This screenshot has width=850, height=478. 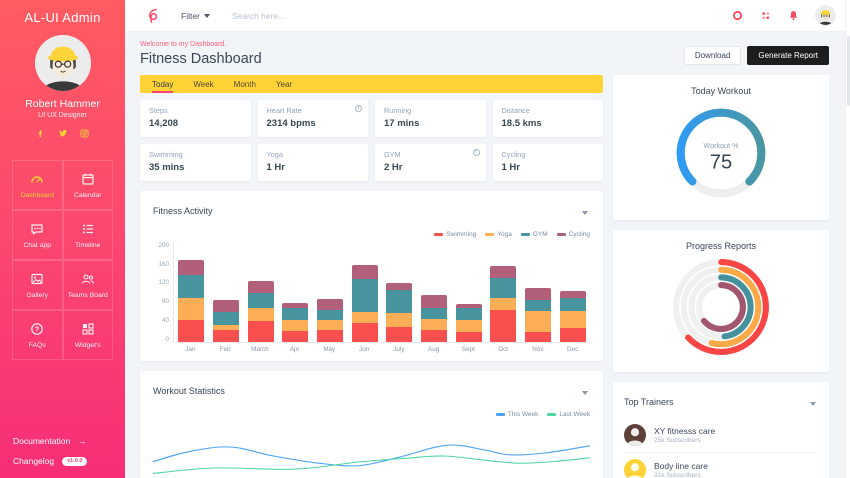 I want to click on legend-item: Last Week, so click(x=568, y=414).